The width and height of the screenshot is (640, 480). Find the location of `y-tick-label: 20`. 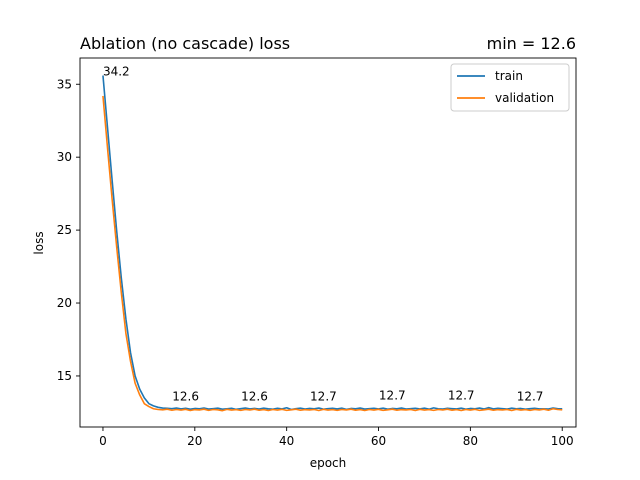

y-tick-label: 20 is located at coordinates (64, 303).